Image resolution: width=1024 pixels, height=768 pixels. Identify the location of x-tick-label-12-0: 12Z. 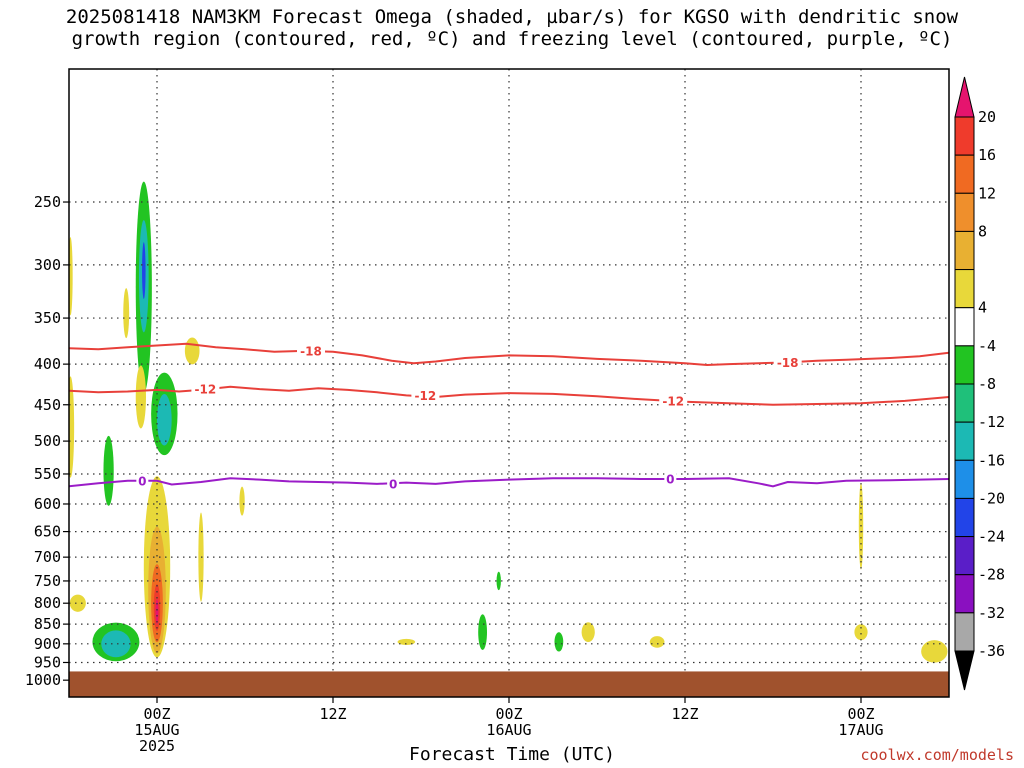
(332, 714).